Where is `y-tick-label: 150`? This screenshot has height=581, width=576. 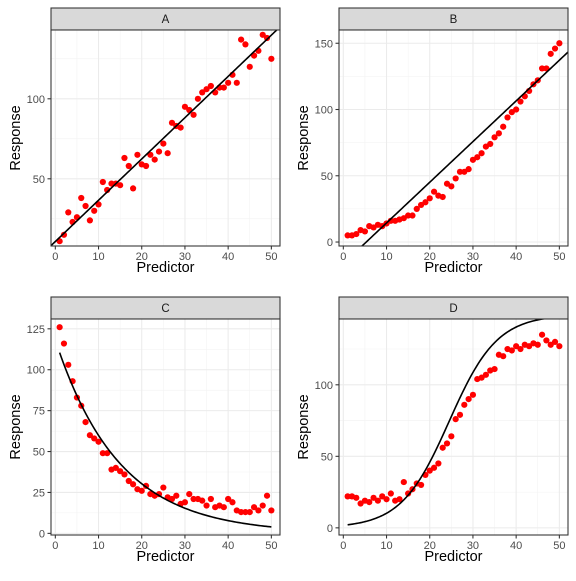
y-tick-label: 150 is located at coordinates (324, 44).